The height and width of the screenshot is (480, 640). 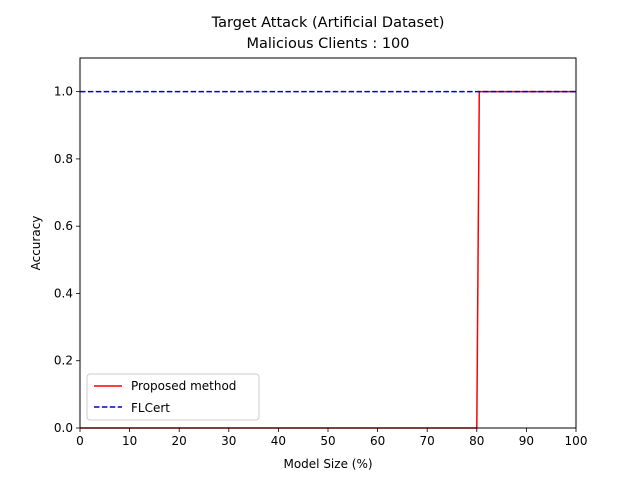 What do you see at coordinates (80, 441) in the screenshot?
I see `x-tick-label: 0` at bounding box center [80, 441].